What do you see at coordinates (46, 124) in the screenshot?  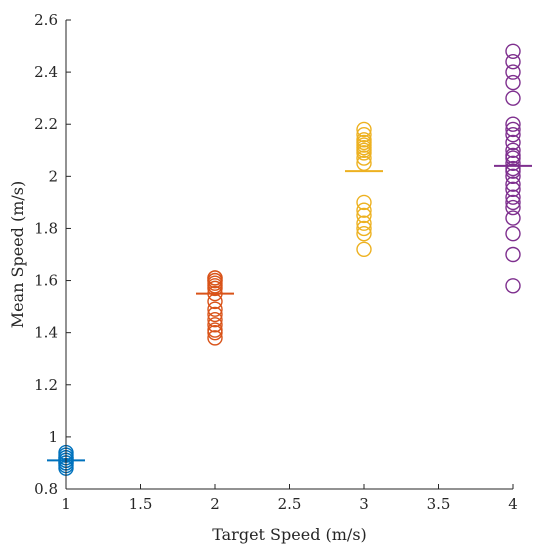 I see `y-tick-label: 2.2` at bounding box center [46, 124].